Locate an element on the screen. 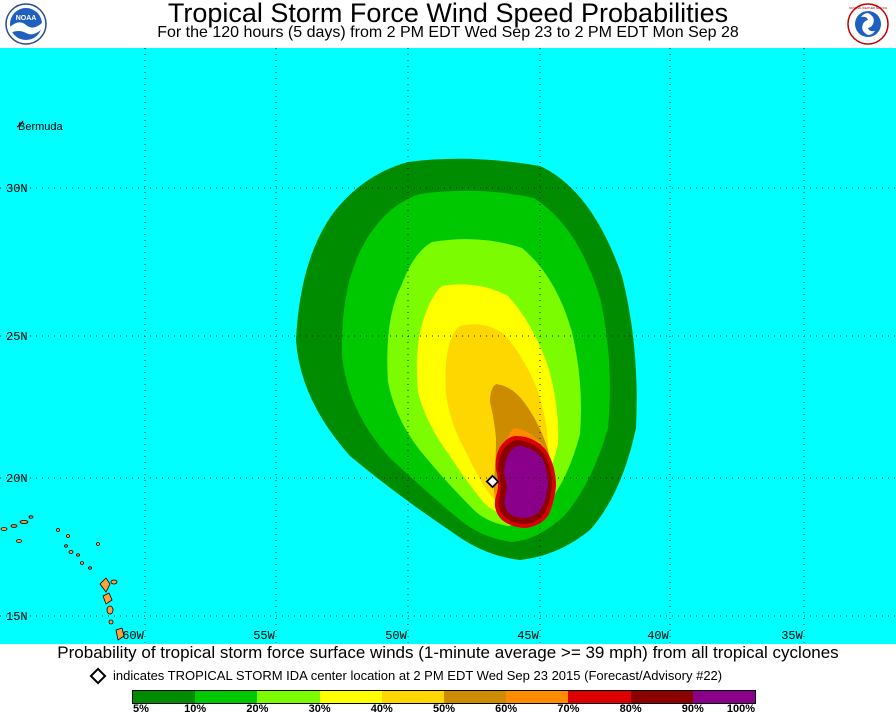 The image size is (896, 717). lon-label-35w: 35W is located at coordinates (792, 636).